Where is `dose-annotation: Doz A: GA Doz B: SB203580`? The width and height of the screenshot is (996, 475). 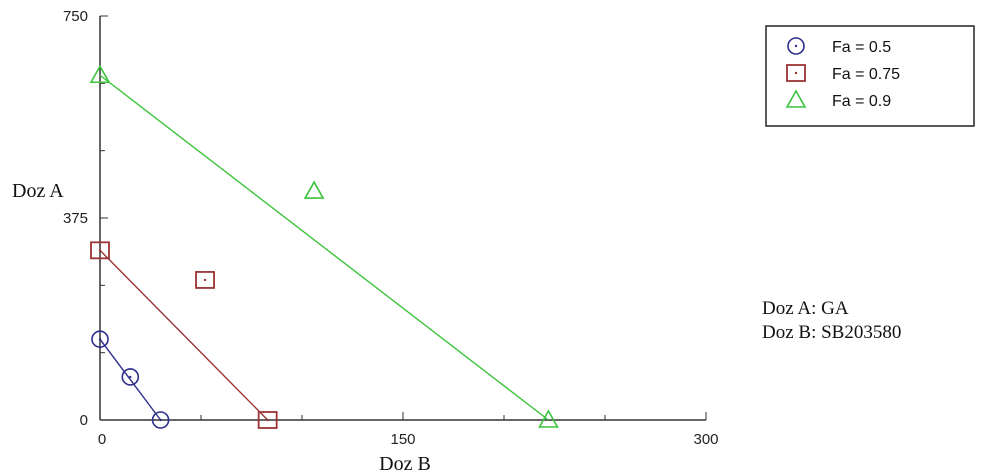 dose-annotation: Doz A: GA Doz B: SB203580 is located at coordinates (831, 321).